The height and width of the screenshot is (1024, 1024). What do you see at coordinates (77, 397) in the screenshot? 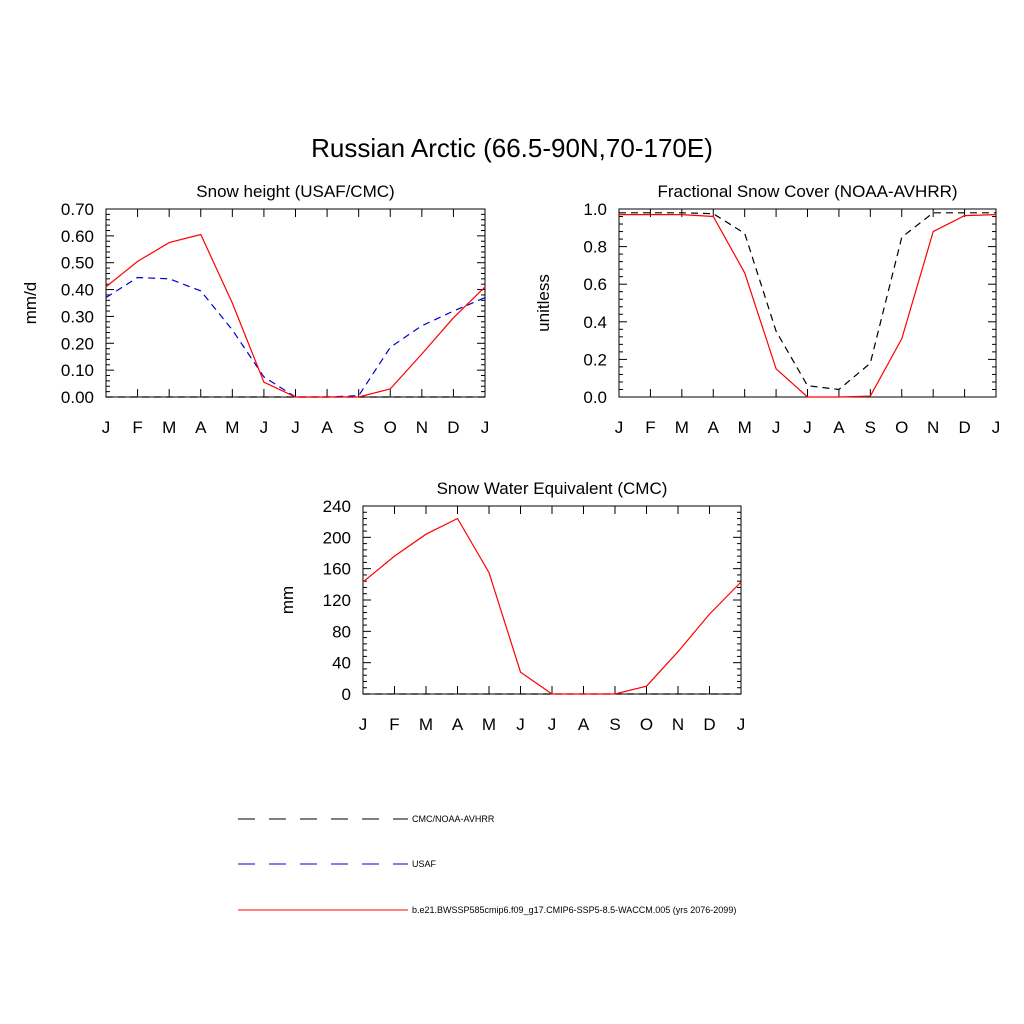
I see `y-tick-label: 0.00` at bounding box center [77, 397].